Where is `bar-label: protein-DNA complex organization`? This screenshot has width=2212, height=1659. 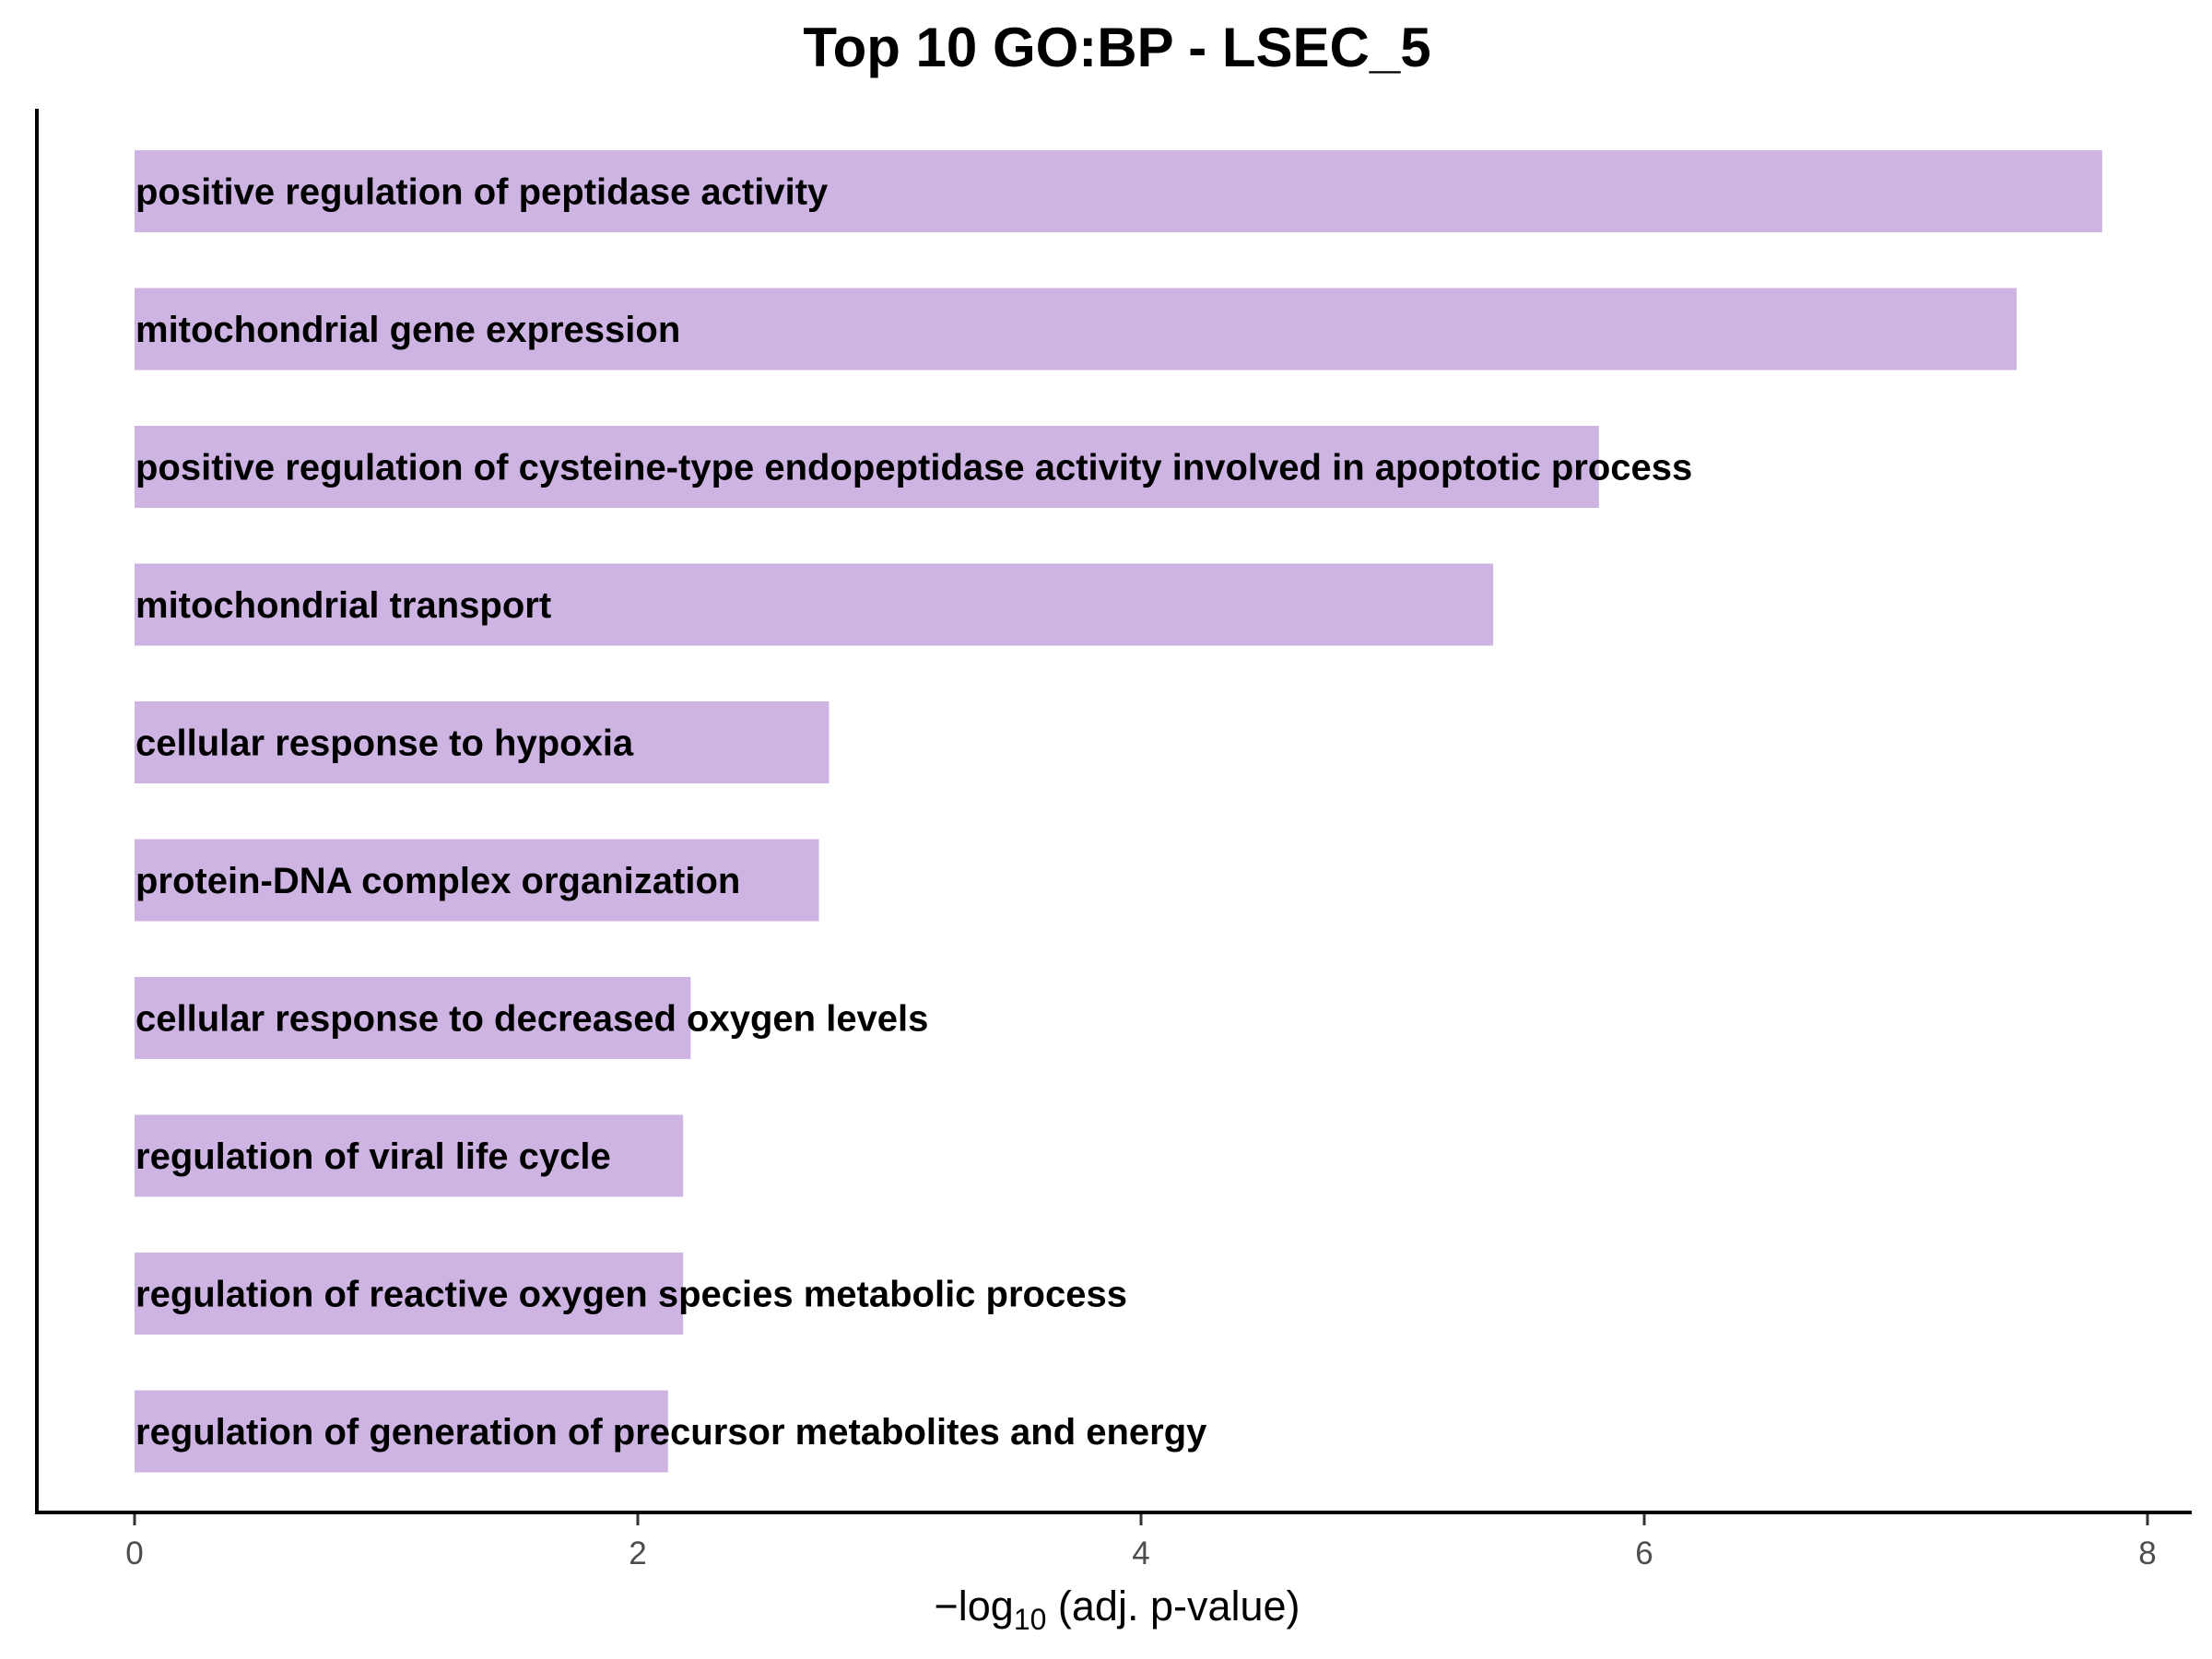 bar-label: protein-DNA complex organization is located at coordinates (437, 881).